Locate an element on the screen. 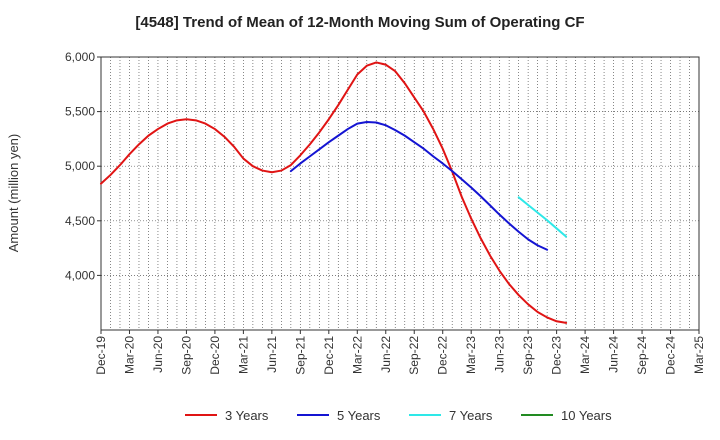  x-tick-label: Sep-20 is located at coordinates (186, 355).